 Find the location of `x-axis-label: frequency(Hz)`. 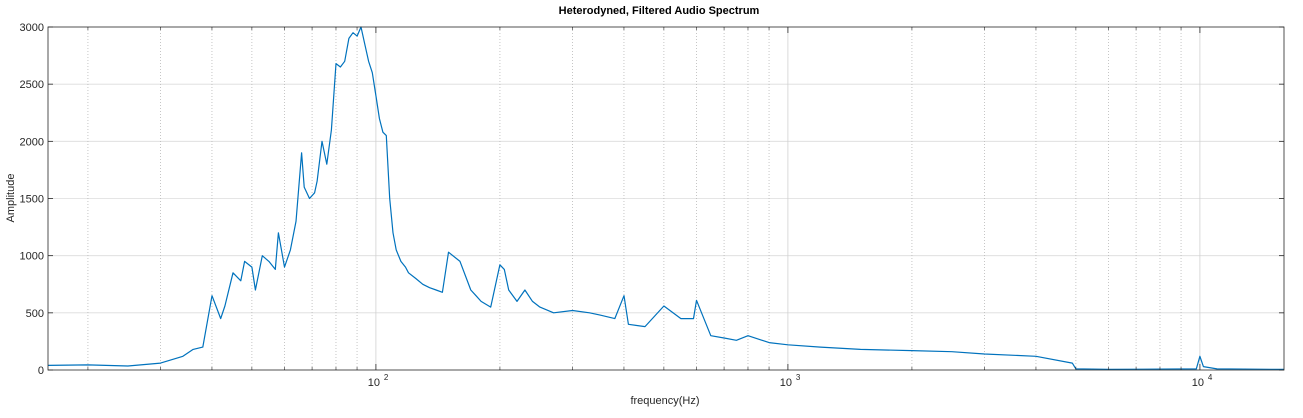

x-axis-label: frequency(Hz) is located at coordinates (664, 401).